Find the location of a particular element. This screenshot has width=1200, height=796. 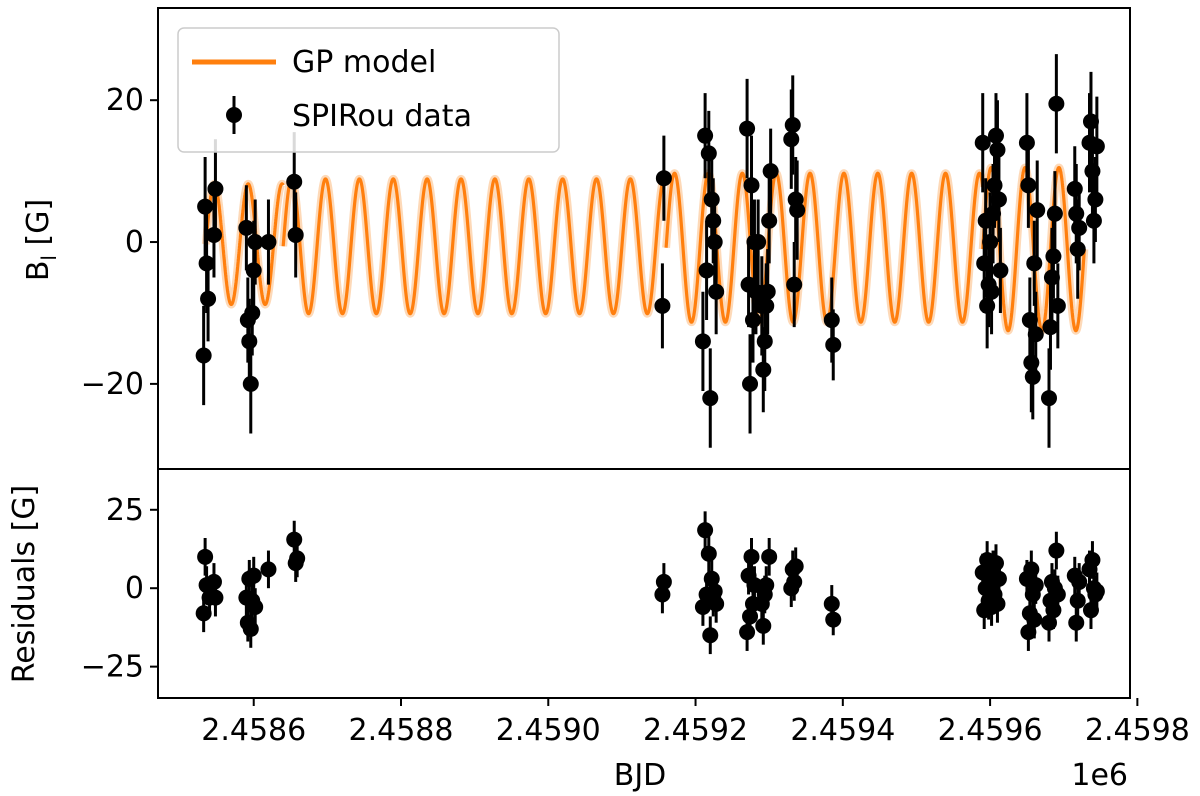

x-tick-label: 2.4594 is located at coordinates (842, 730).